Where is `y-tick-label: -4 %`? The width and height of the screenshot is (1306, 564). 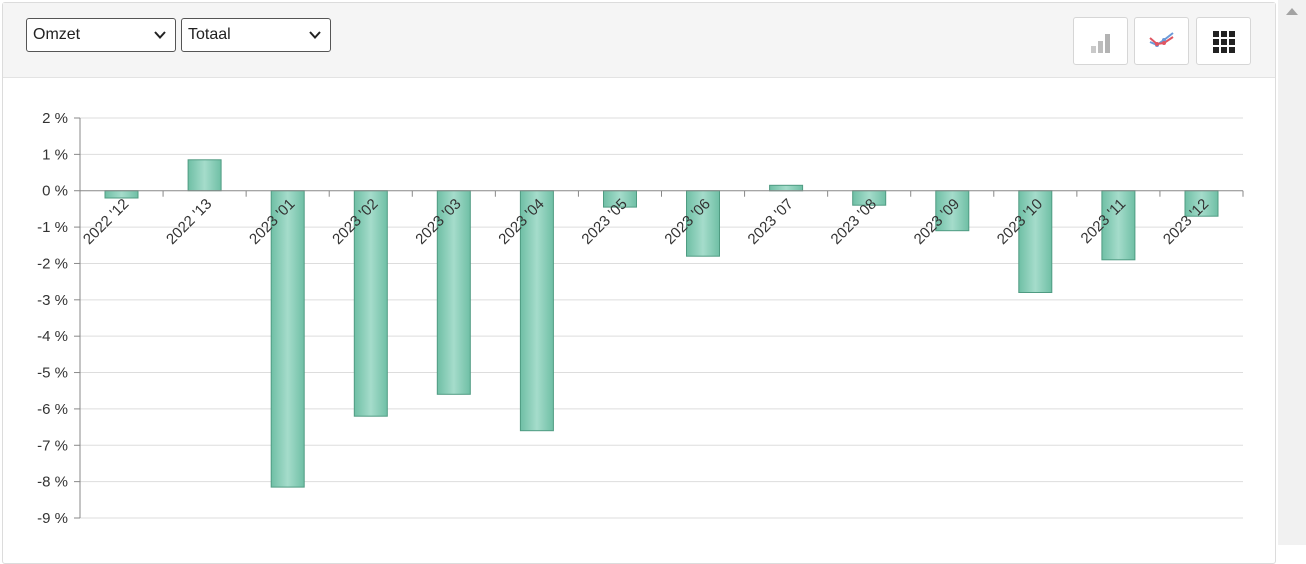 y-tick-label: -4 % is located at coordinates (52, 336).